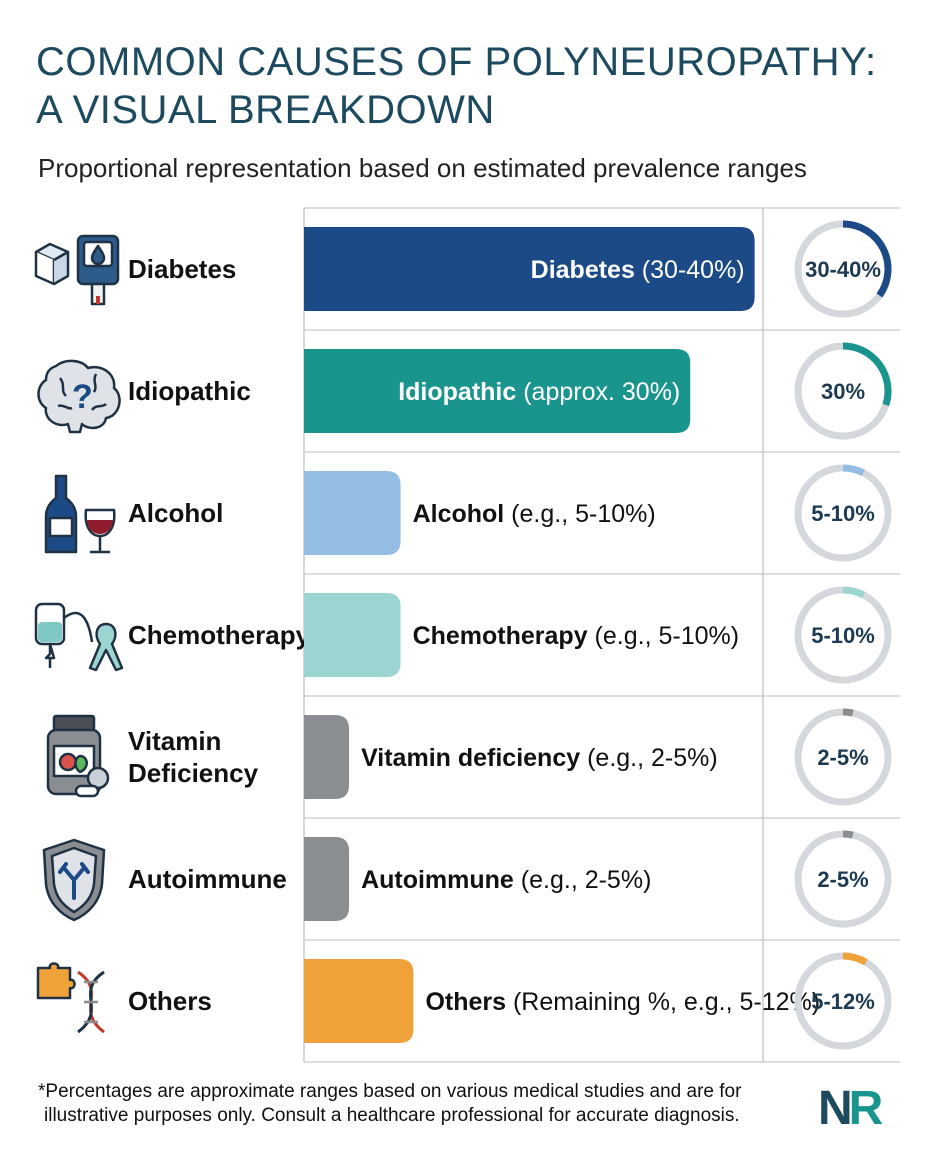  Describe the element at coordinates (843, 269) in the screenshot. I see `ring-label: 30-40%` at that location.